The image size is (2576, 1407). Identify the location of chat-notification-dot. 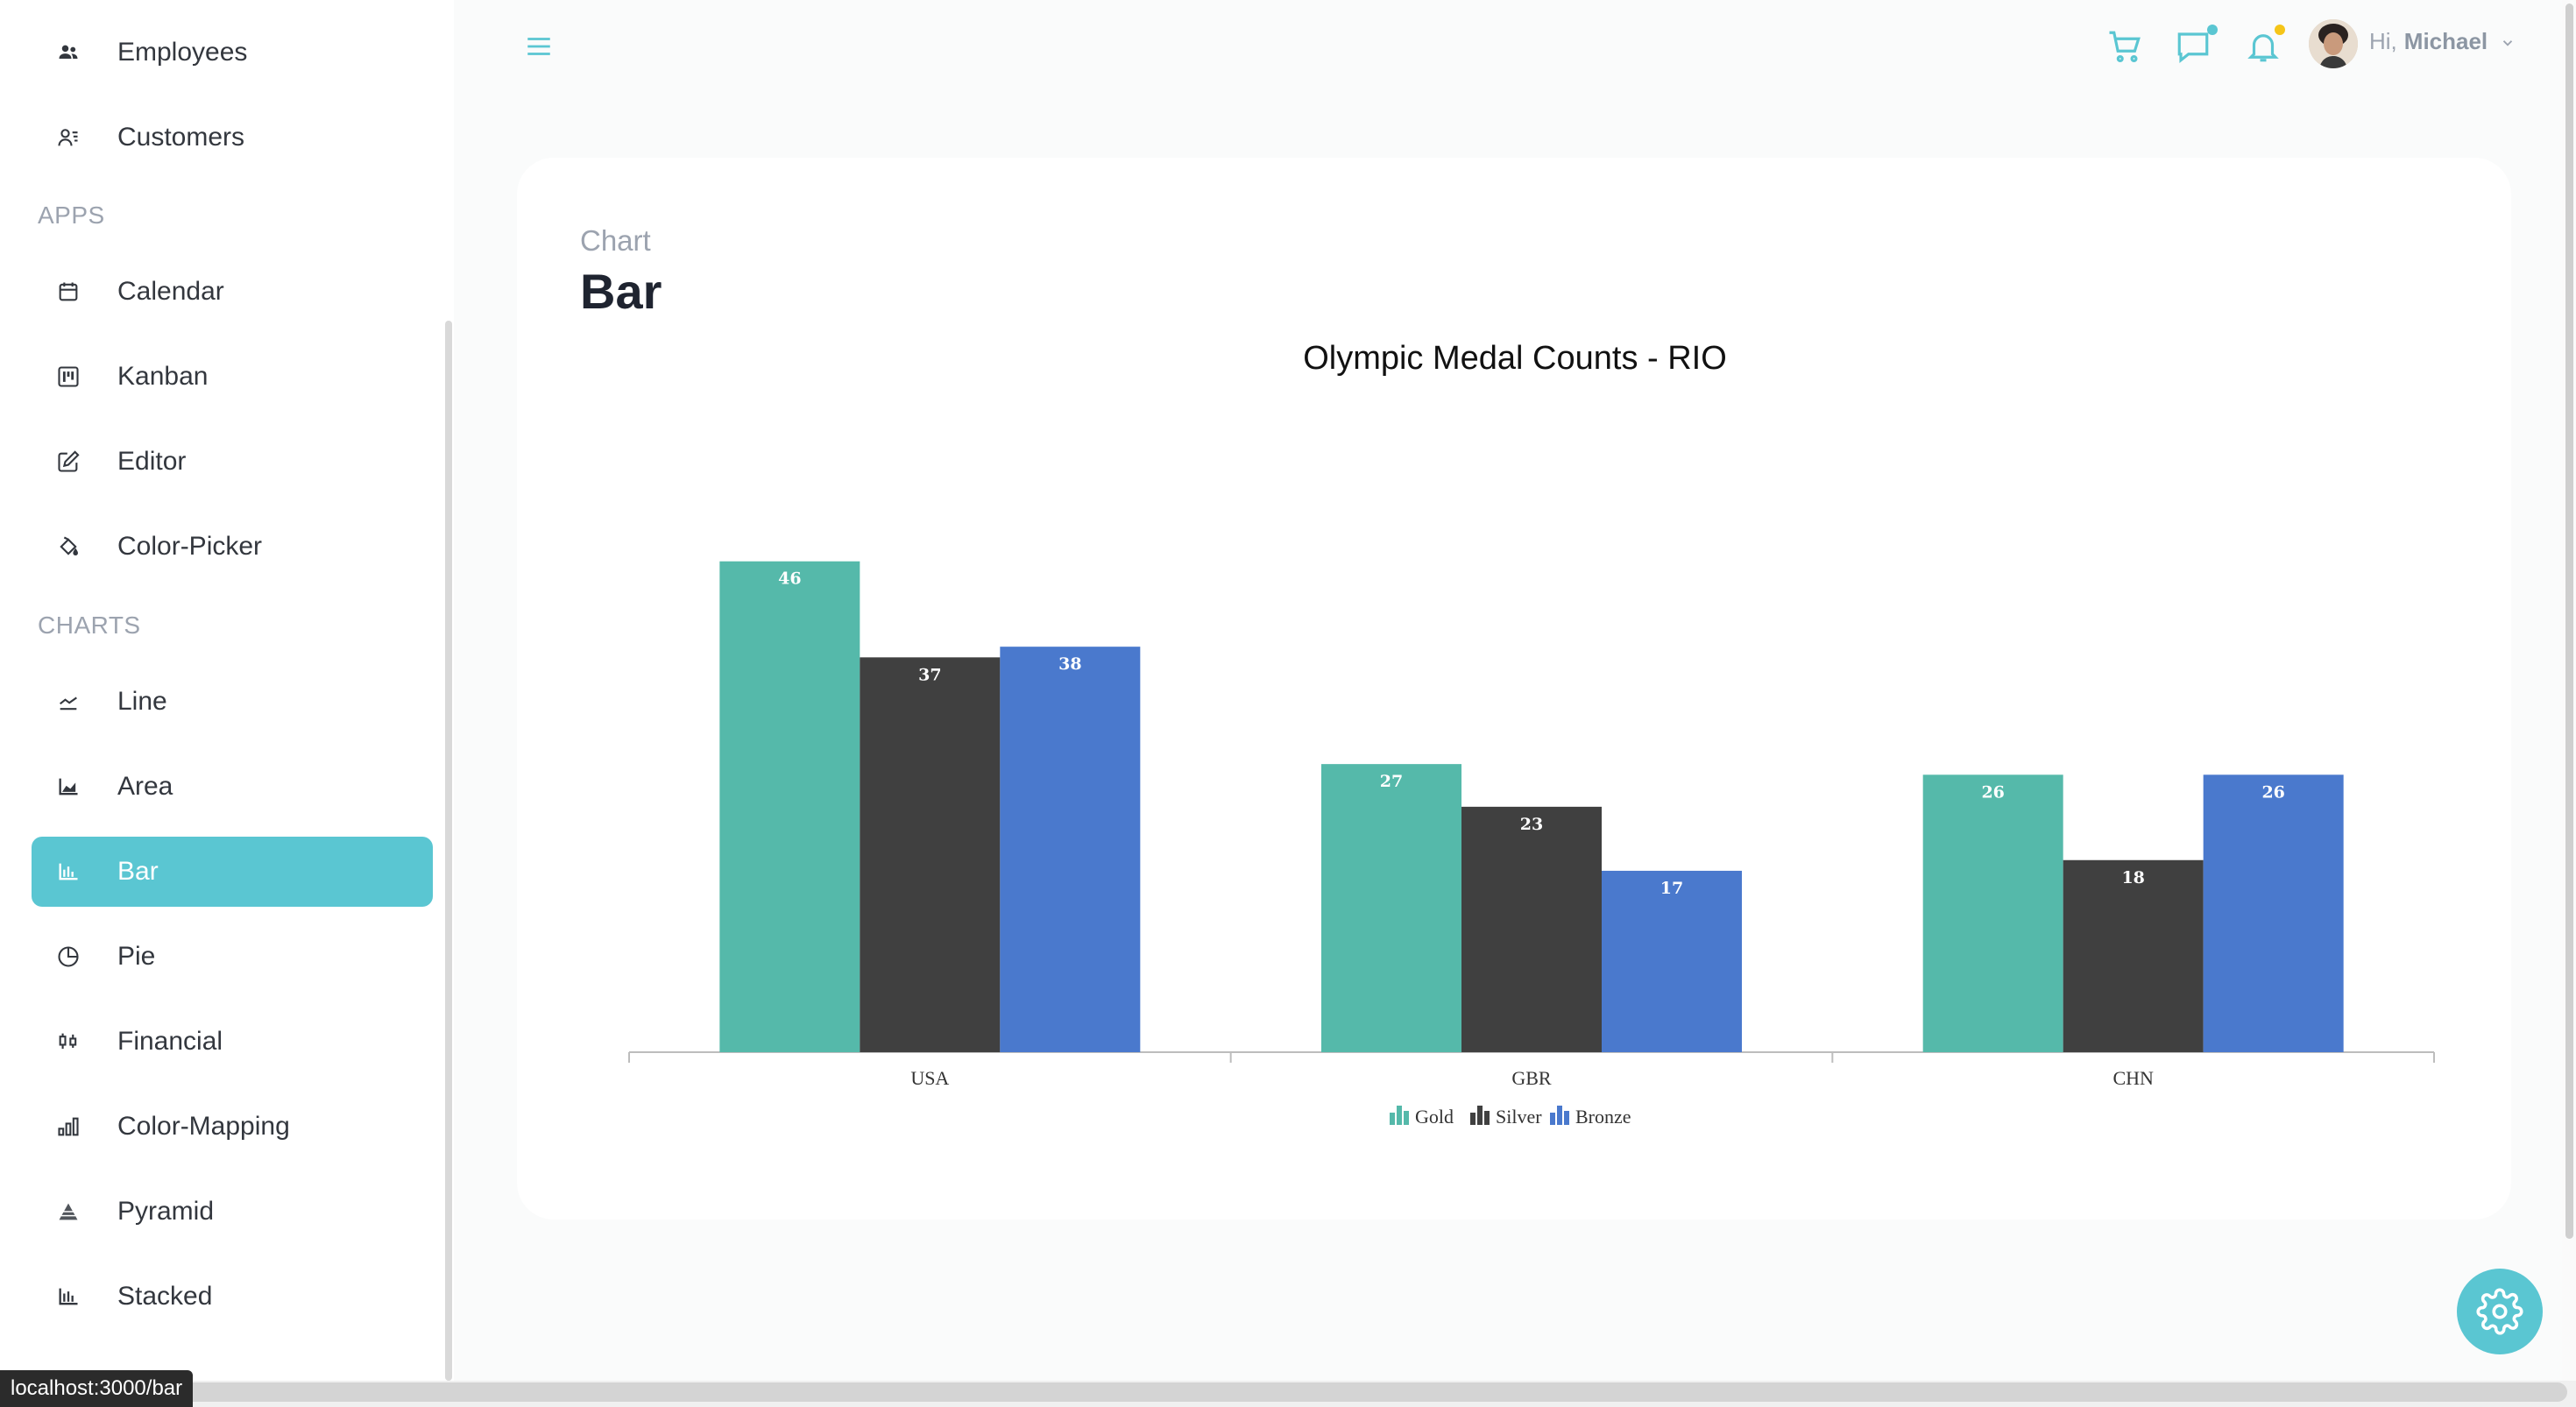
(2212, 30).